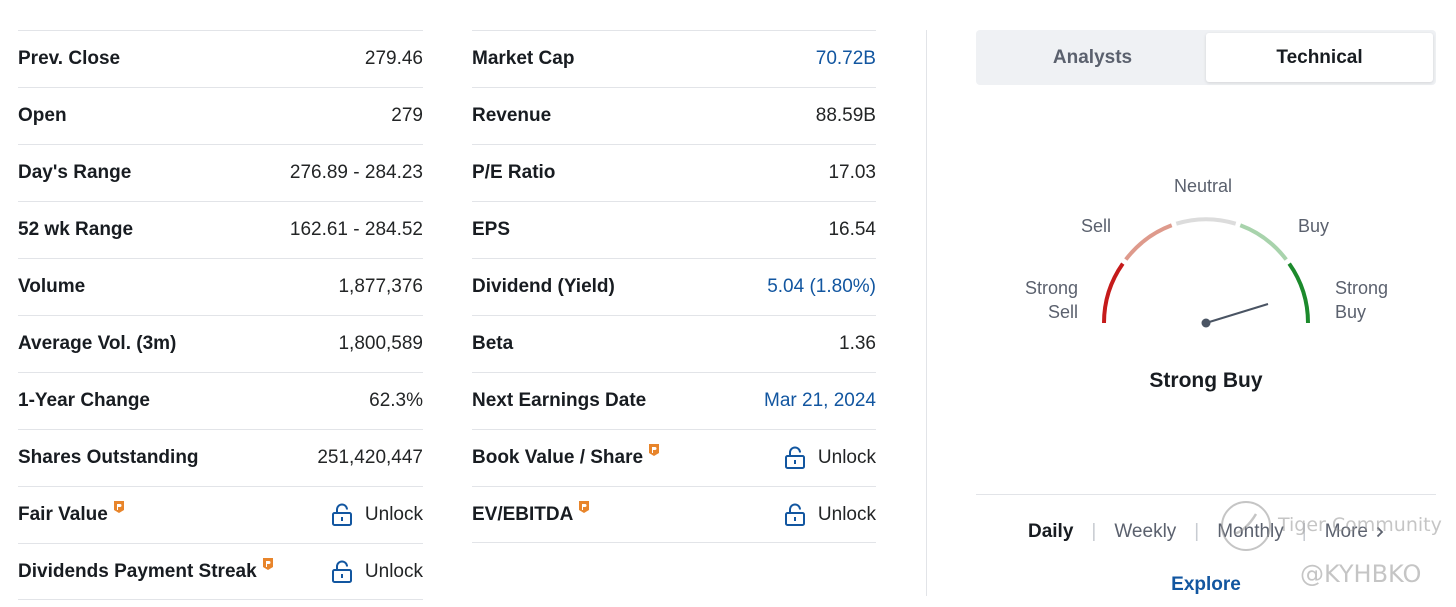  Describe the element at coordinates (674, 343) in the screenshot. I see `stat-row-beta: Beta 1.36` at that location.